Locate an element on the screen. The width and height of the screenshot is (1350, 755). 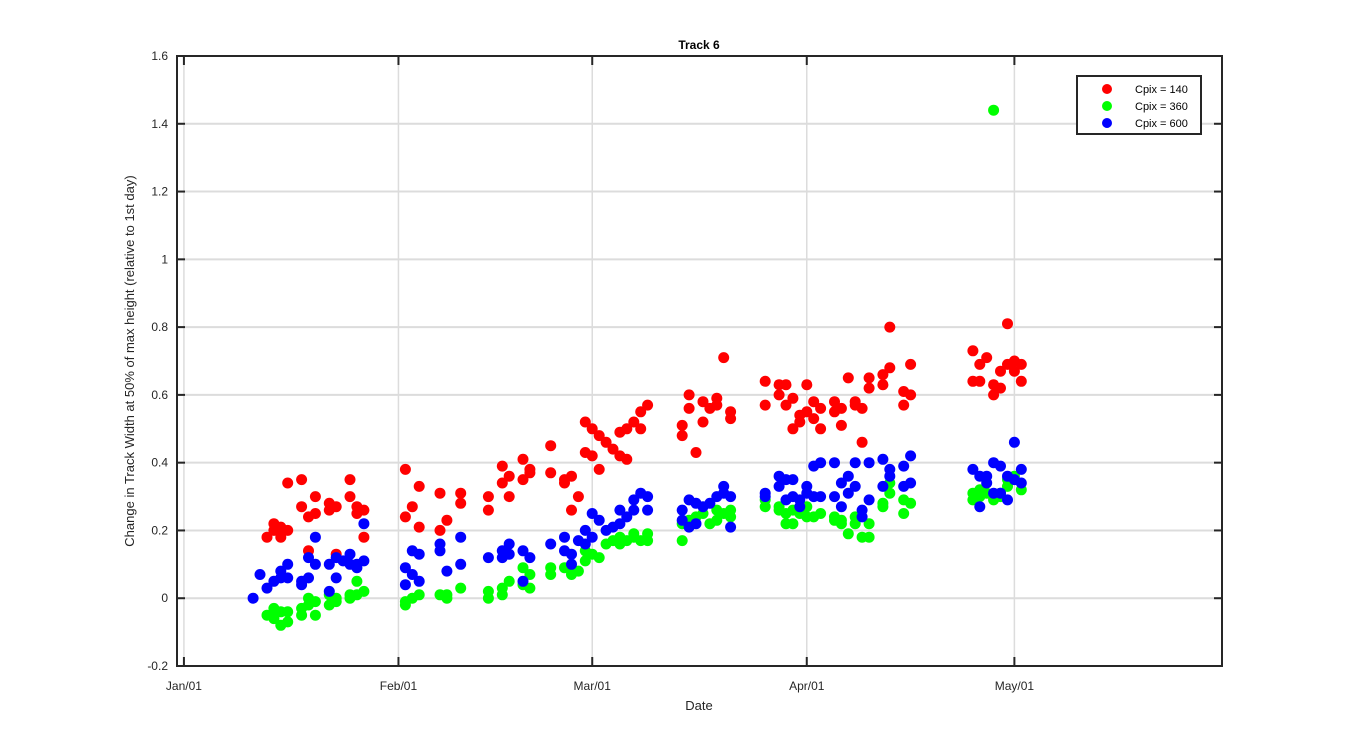
legend-label-cpix-360: Cpix = 360 is located at coordinates (1161, 107).